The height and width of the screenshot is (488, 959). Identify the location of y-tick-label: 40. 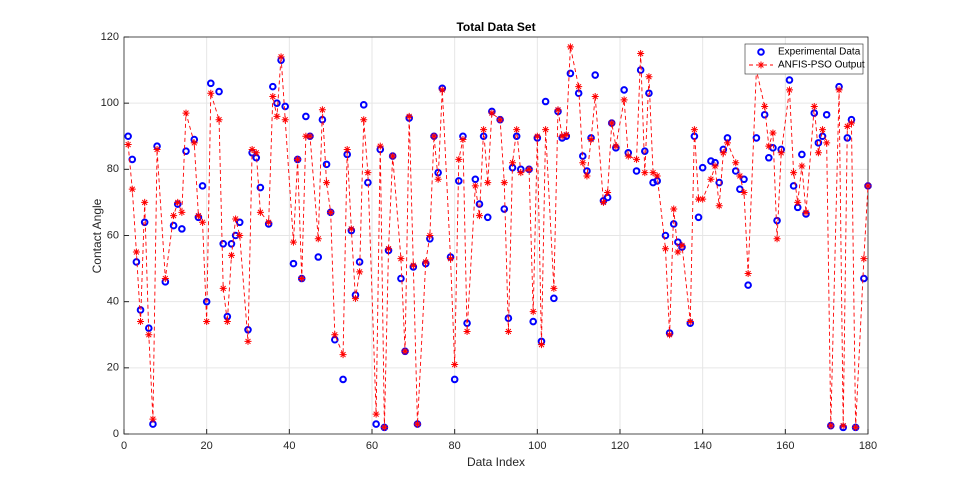
(113, 302).